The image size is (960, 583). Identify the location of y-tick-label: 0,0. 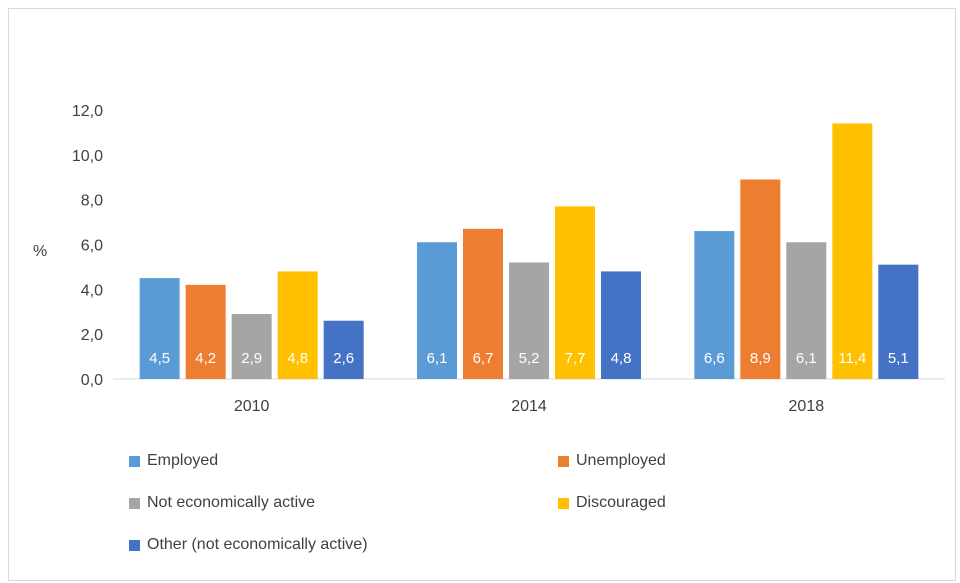
(92, 380).